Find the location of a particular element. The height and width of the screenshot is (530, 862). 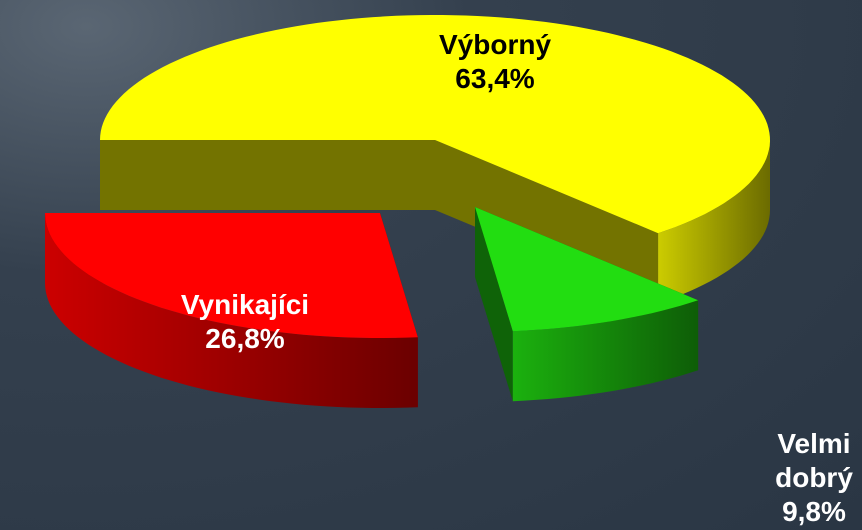

slice-label: Výborný 63,4% is located at coordinates (495, 62).